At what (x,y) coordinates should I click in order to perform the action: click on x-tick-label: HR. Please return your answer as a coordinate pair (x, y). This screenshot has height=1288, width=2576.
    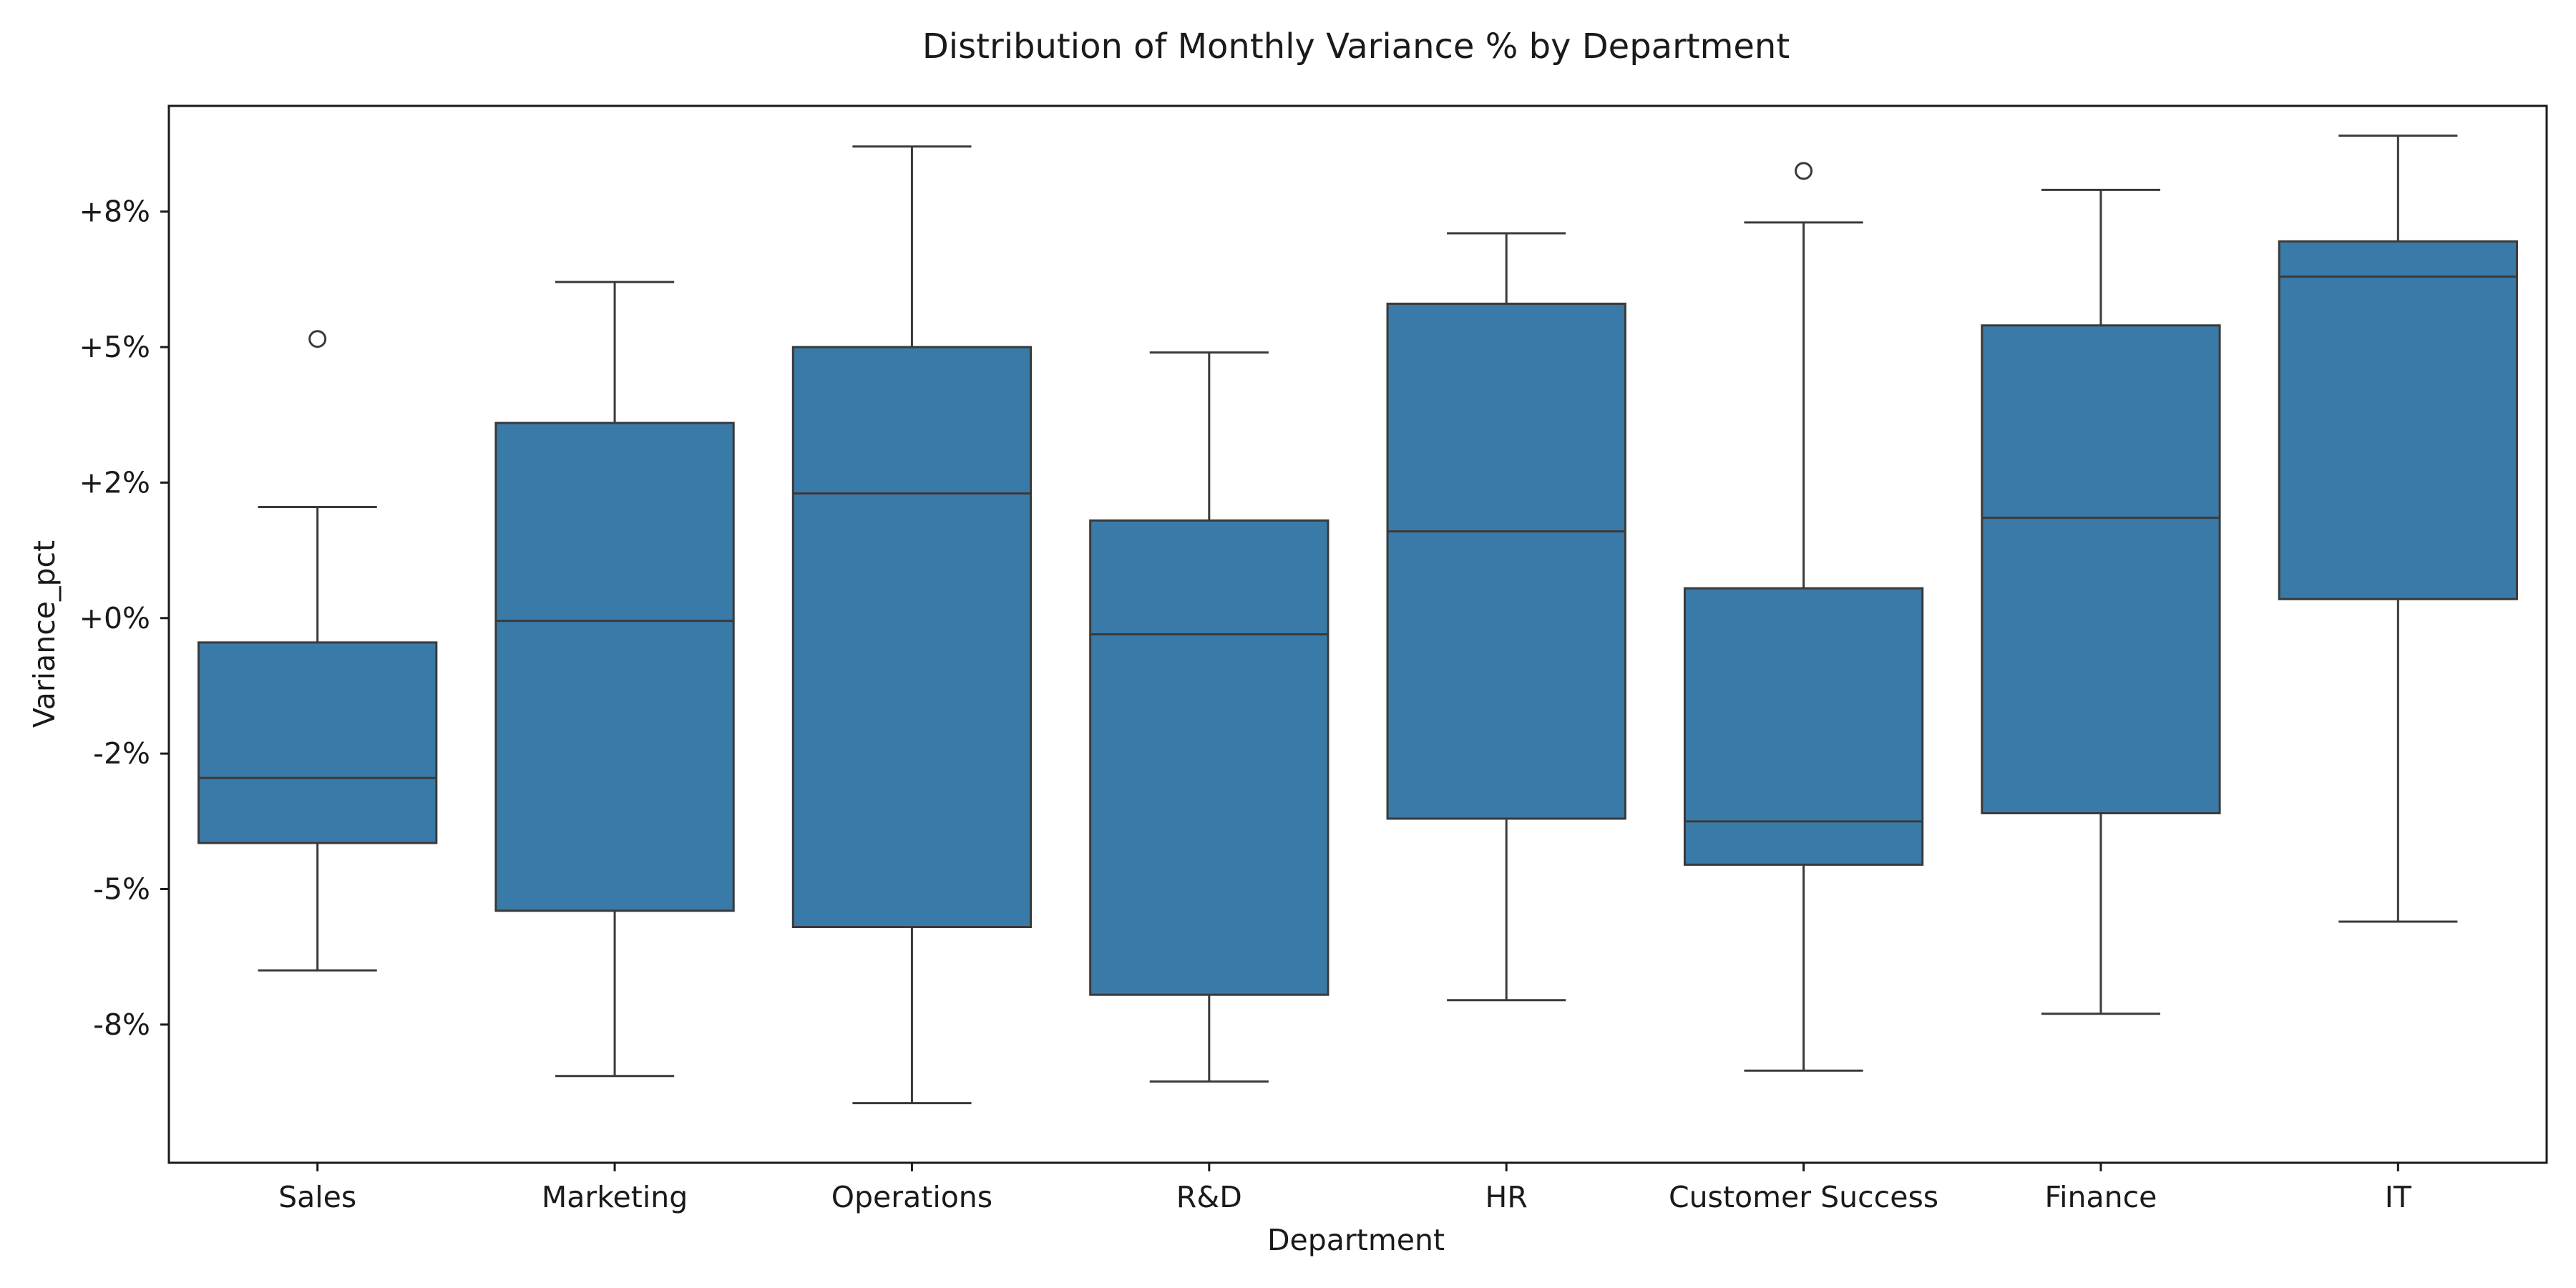
    Looking at the image, I should click on (1506, 1197).